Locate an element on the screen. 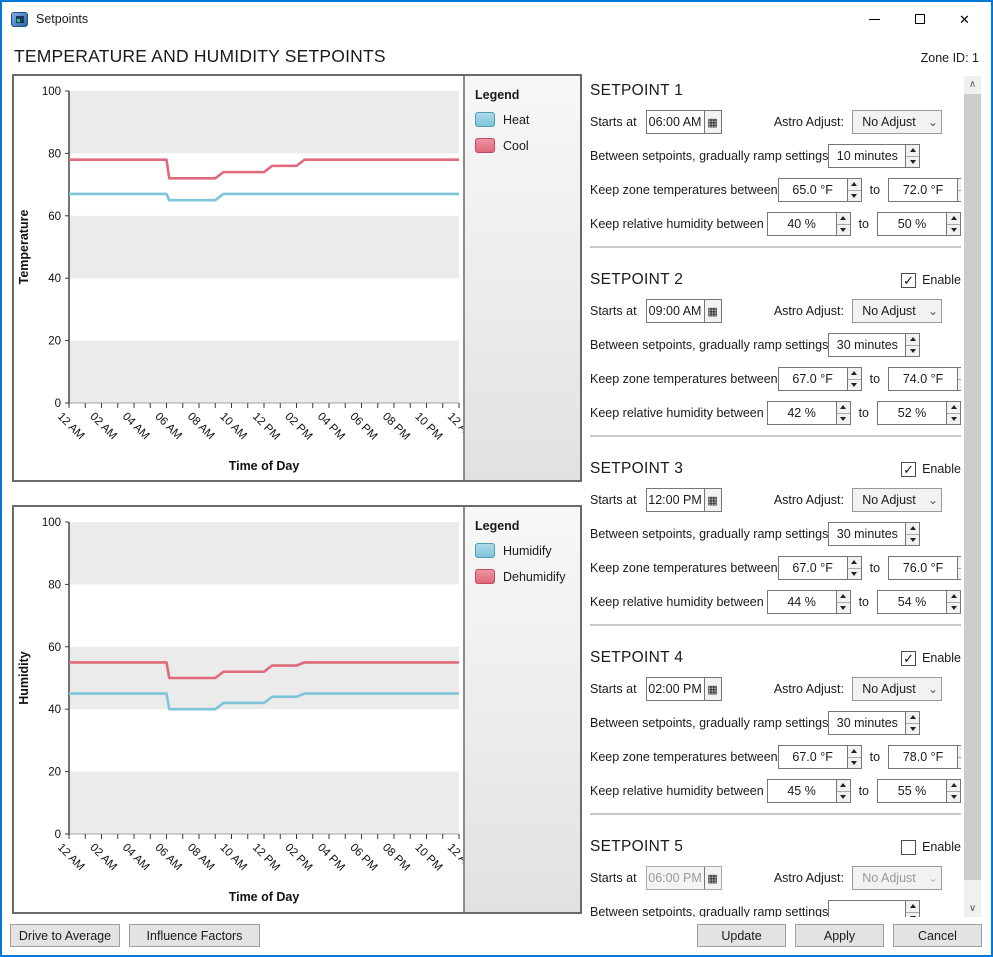  temp-max-spinner-value: 74.0 °F is located at coordinates (923, 379).